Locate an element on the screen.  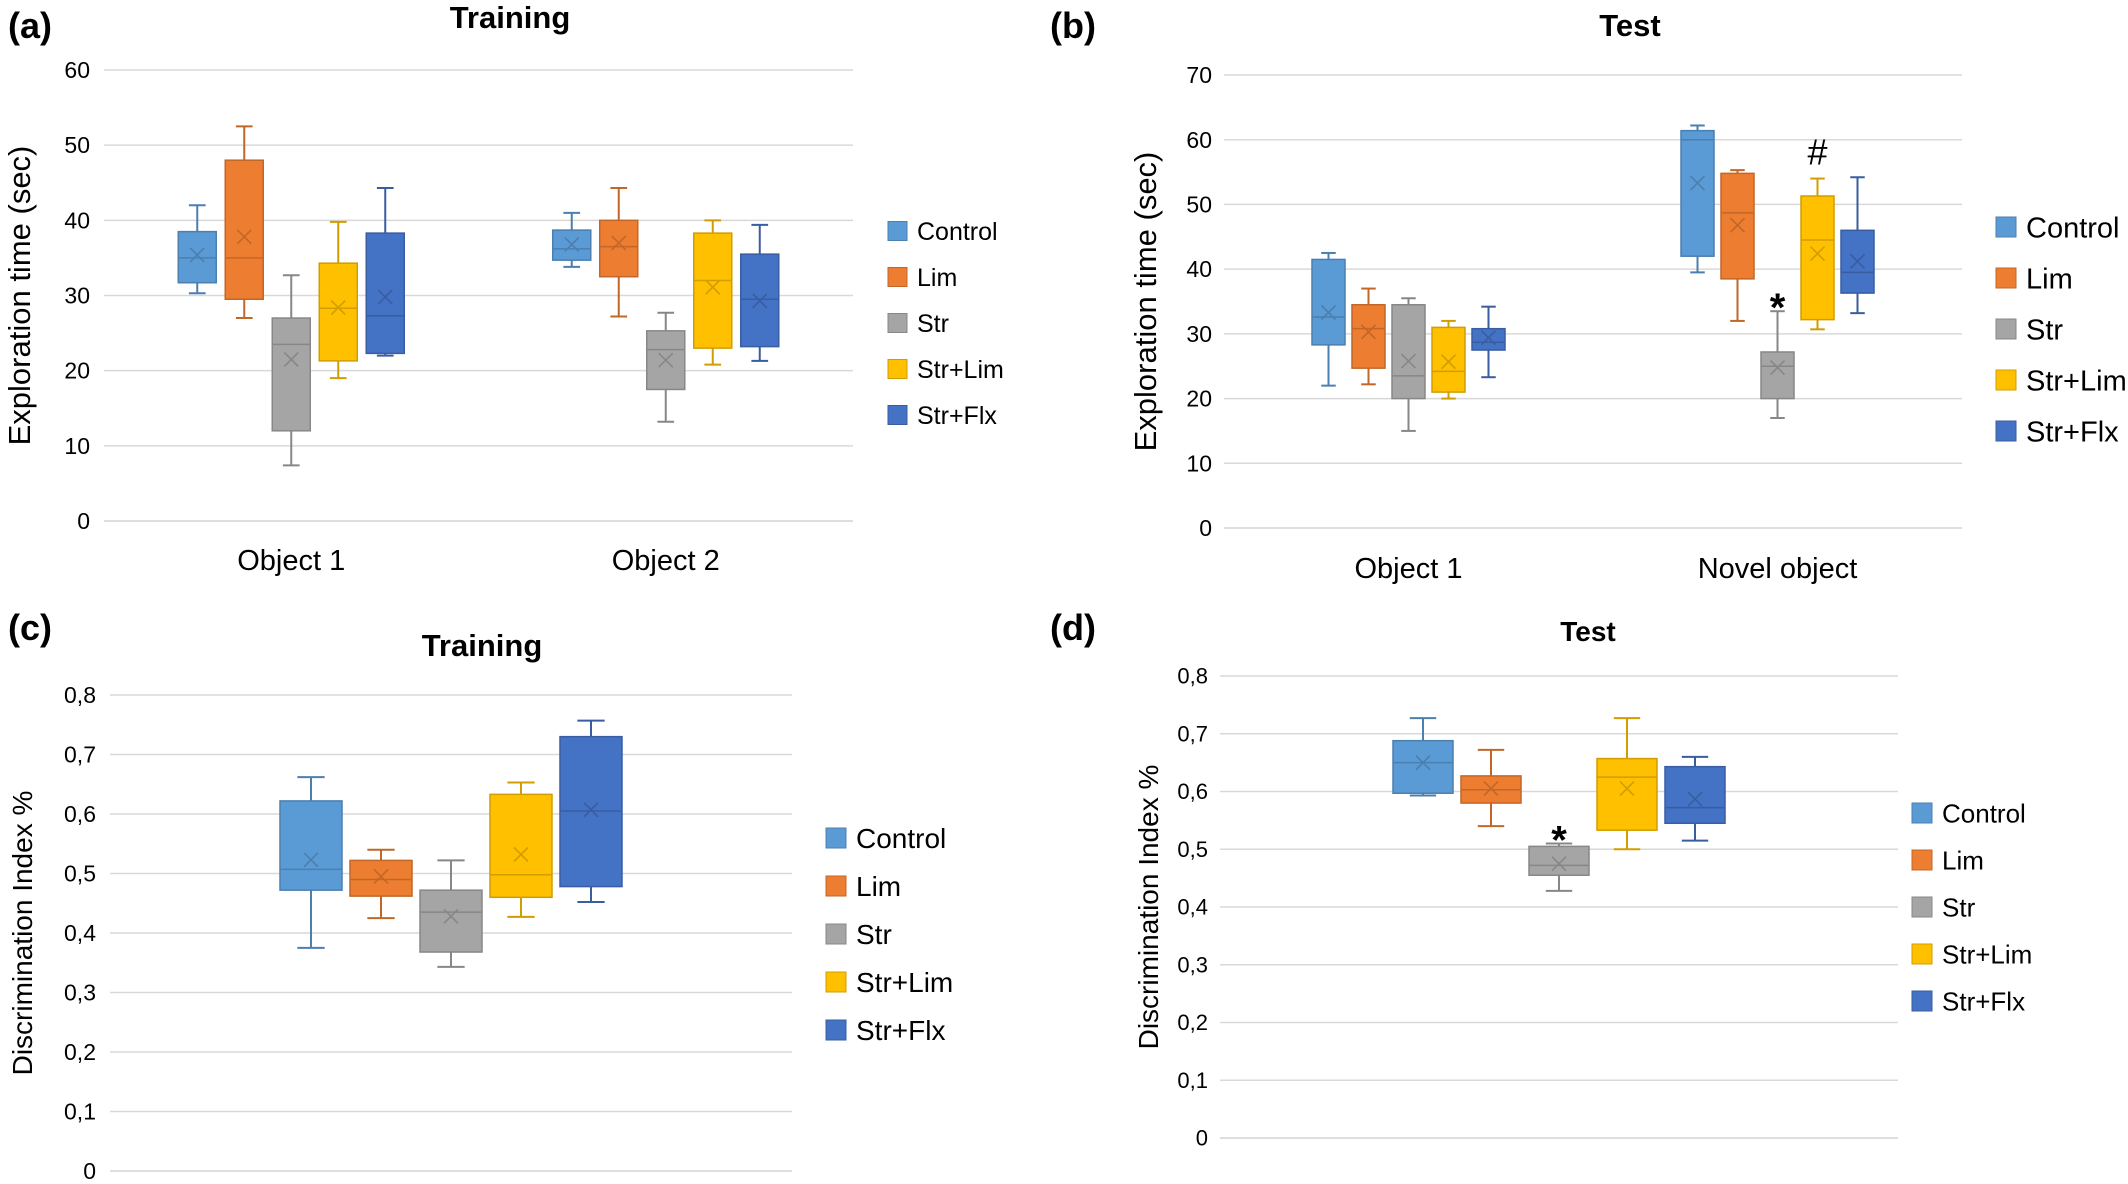
legend-label: Str is located at coordinates (2044, 330).